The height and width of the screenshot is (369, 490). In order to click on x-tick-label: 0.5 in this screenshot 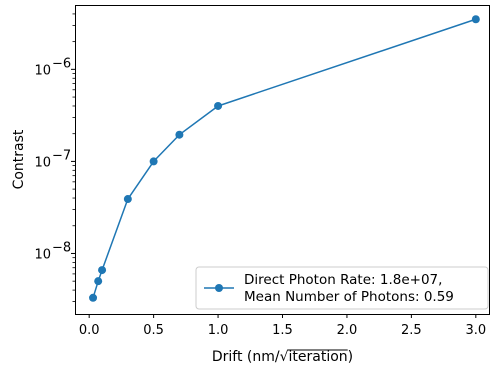, I will do `click(153, 330)`.